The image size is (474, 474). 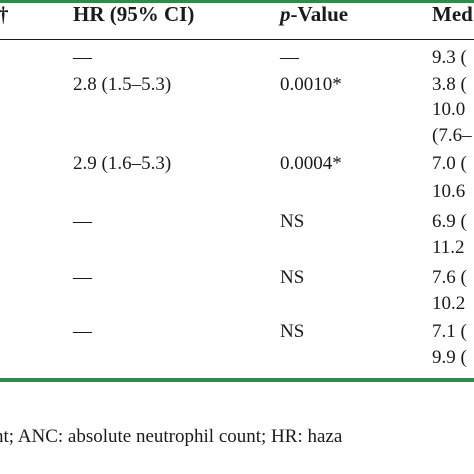 I want to click on median-cell: 3.8 (, so click(x=449, y=84).